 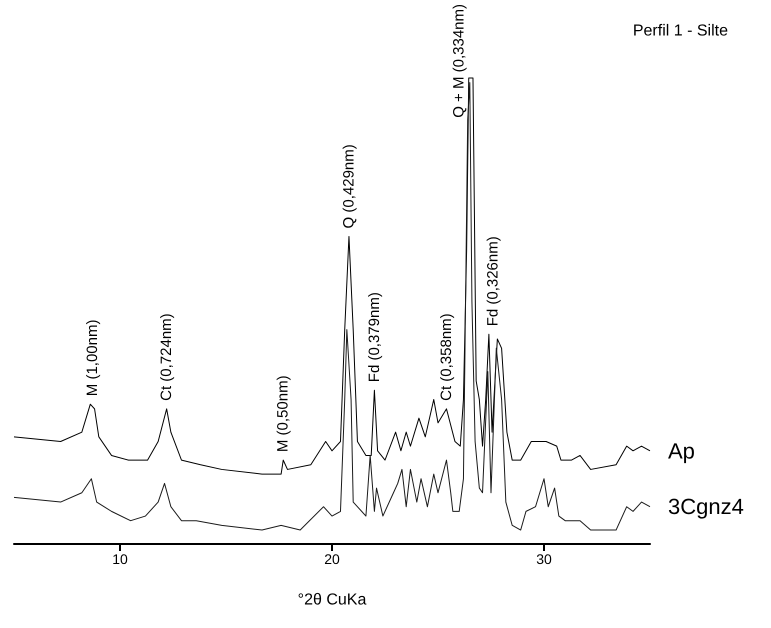 I want to click on annotation: Q + M (0,334nm), so click(x=459, y=61).